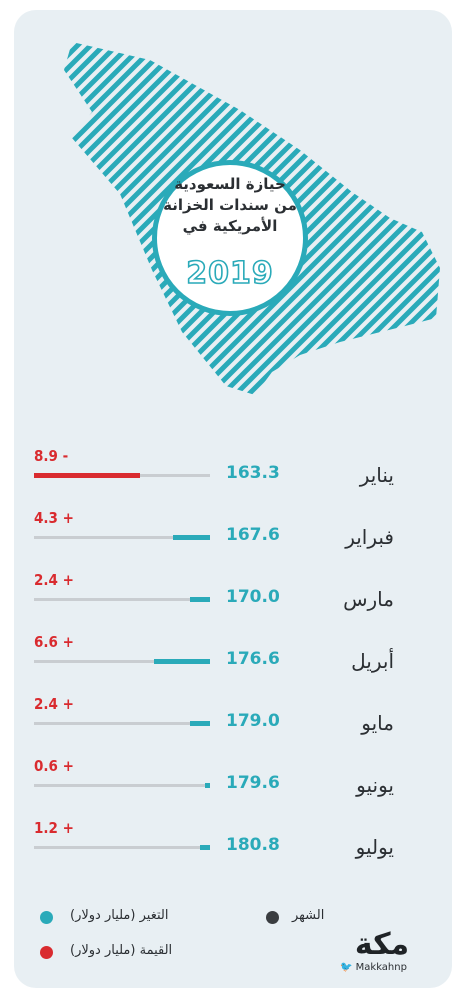  I want to click on chart-row: 2.4 + 170.0 مارس, so click(231, 596).